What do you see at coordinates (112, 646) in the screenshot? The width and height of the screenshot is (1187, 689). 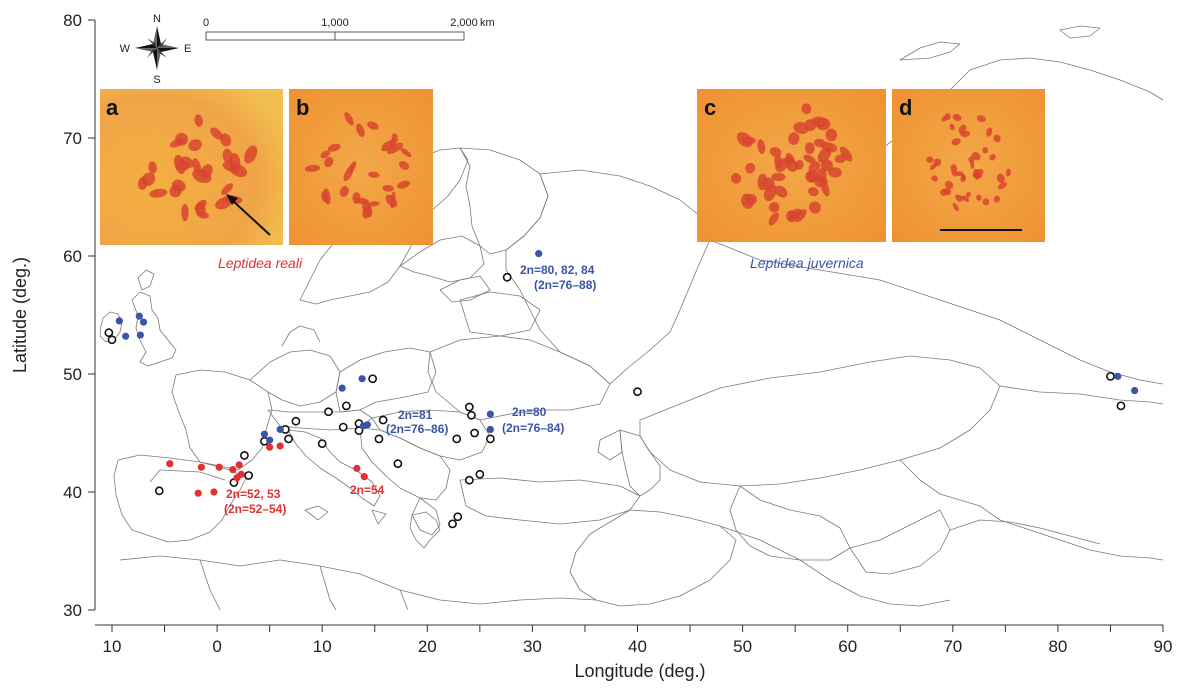 I see `x-tick-label: 10` at bounding box center [112, 646].